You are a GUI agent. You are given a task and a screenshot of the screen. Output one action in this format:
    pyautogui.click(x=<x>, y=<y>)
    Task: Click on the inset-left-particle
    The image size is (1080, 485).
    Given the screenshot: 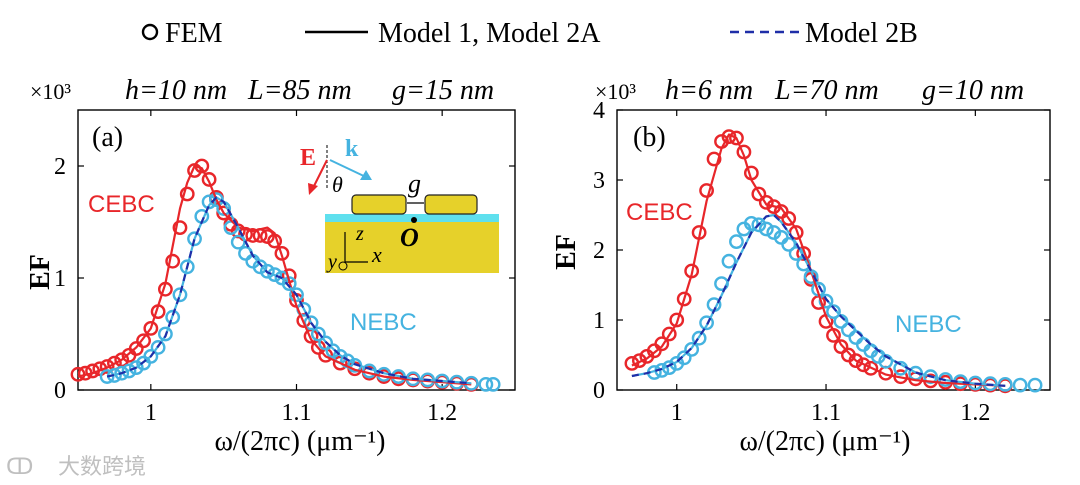 What is the action you would take?
    pyautogui.click(x=379, y=204)
    